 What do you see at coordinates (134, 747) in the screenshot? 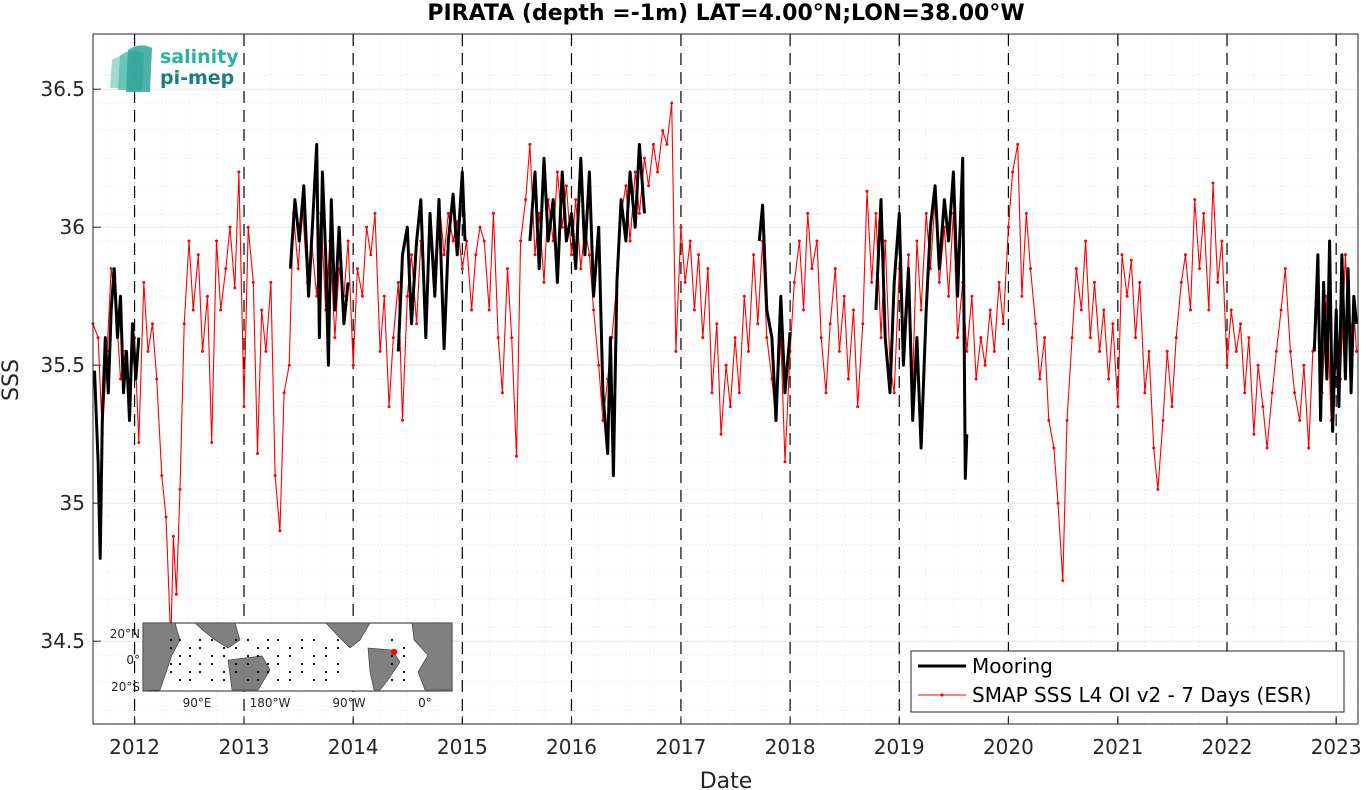
I see `x-tick-label: 2012` at bounding box center [134, 747].